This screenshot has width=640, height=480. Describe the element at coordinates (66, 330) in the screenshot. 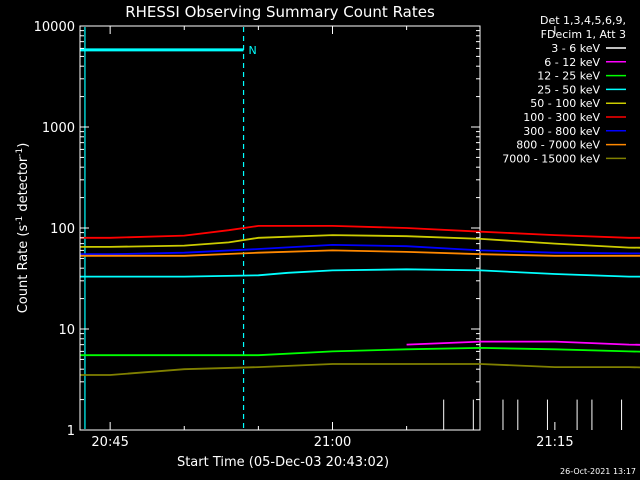

I see `y-tick-label: 10` at that location.